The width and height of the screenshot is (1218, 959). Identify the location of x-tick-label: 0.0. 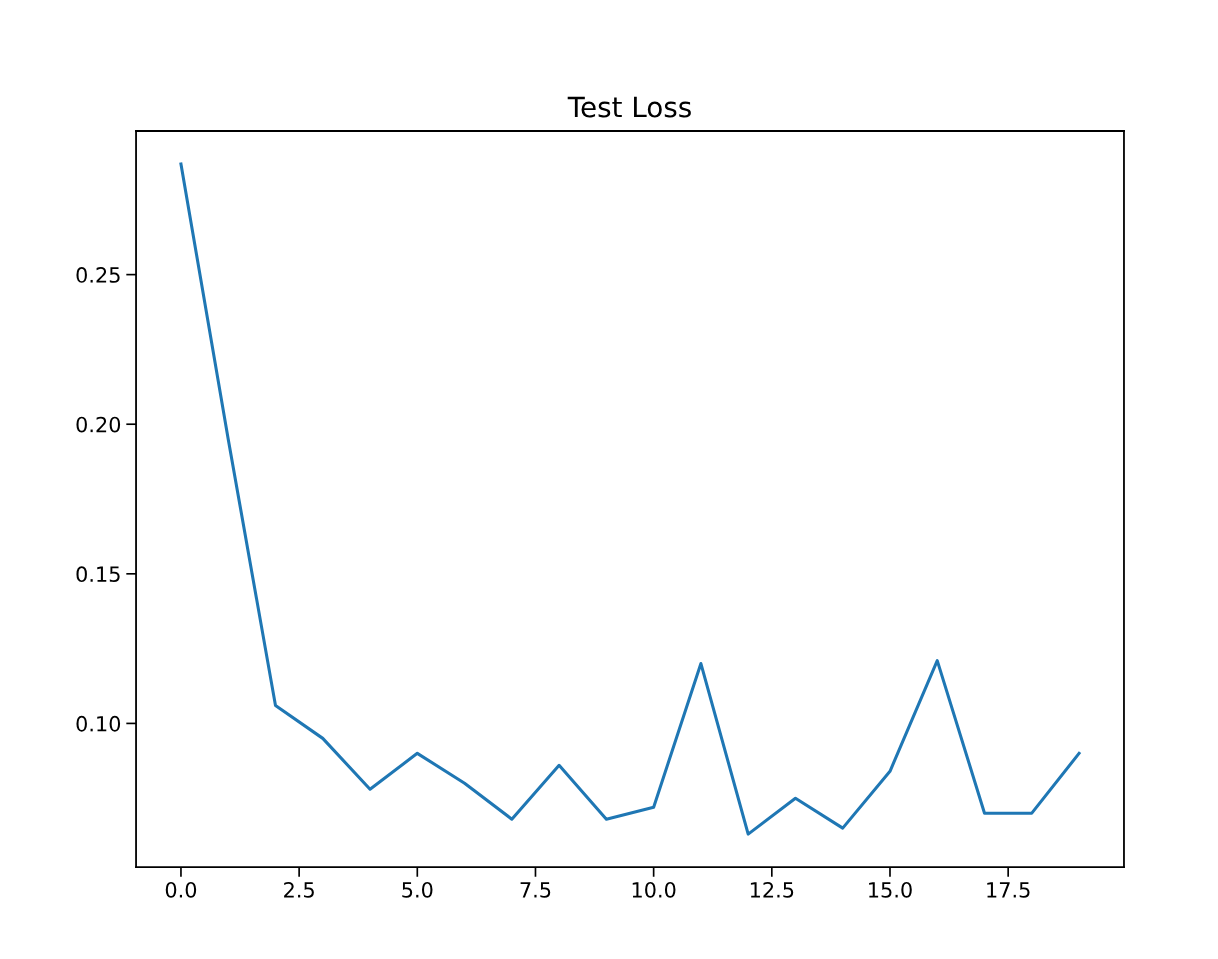
(181, 889).